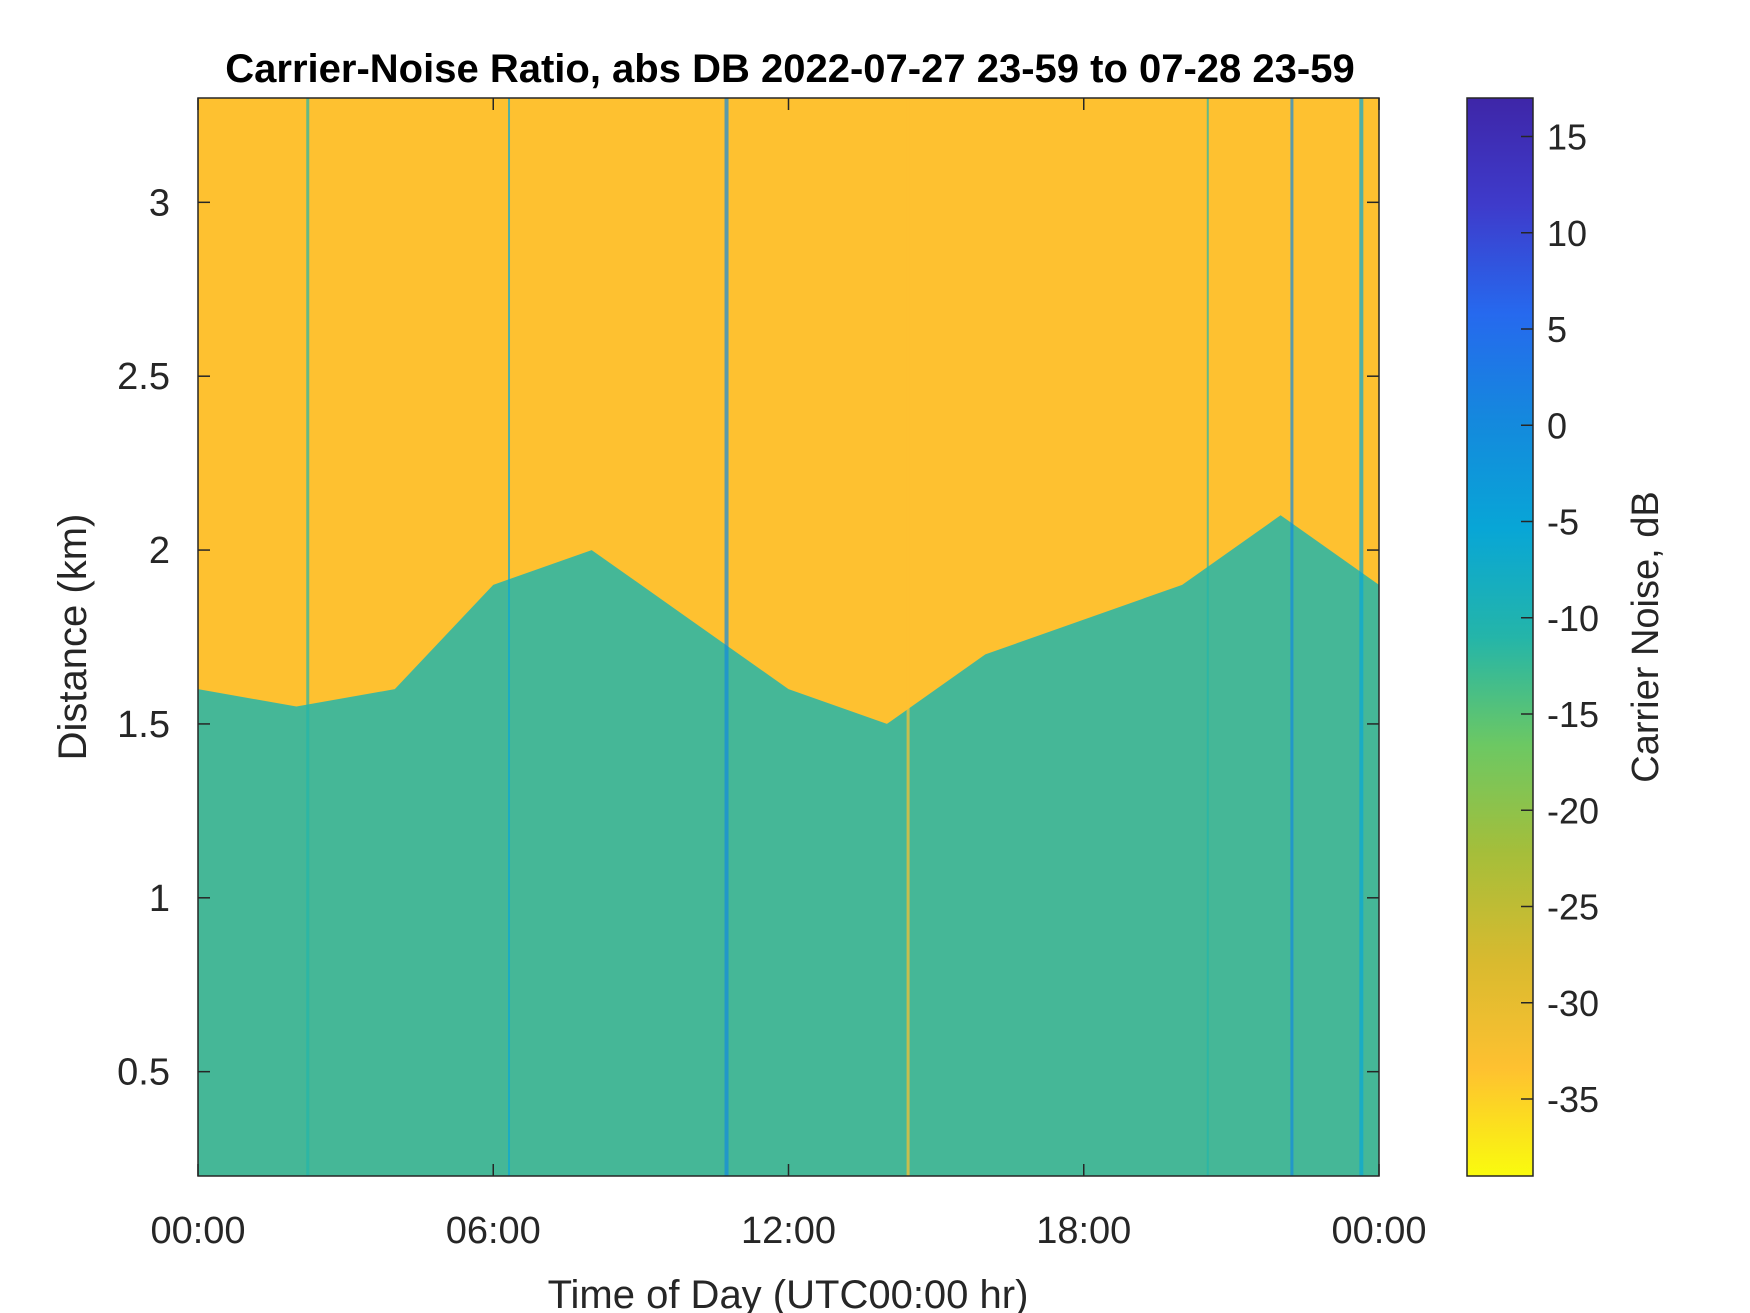 The height and width of the screenshot is (1313, 1750). Describe the element at coordinates (1573, 1003) in the screenshot. I see `colorbar-tick-label: -30` at that location.